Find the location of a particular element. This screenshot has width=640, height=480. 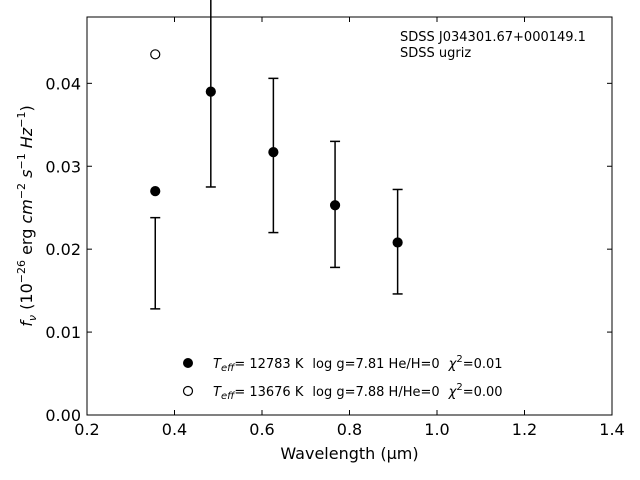

legend-marker-filled is located at coordinates (188, 363).